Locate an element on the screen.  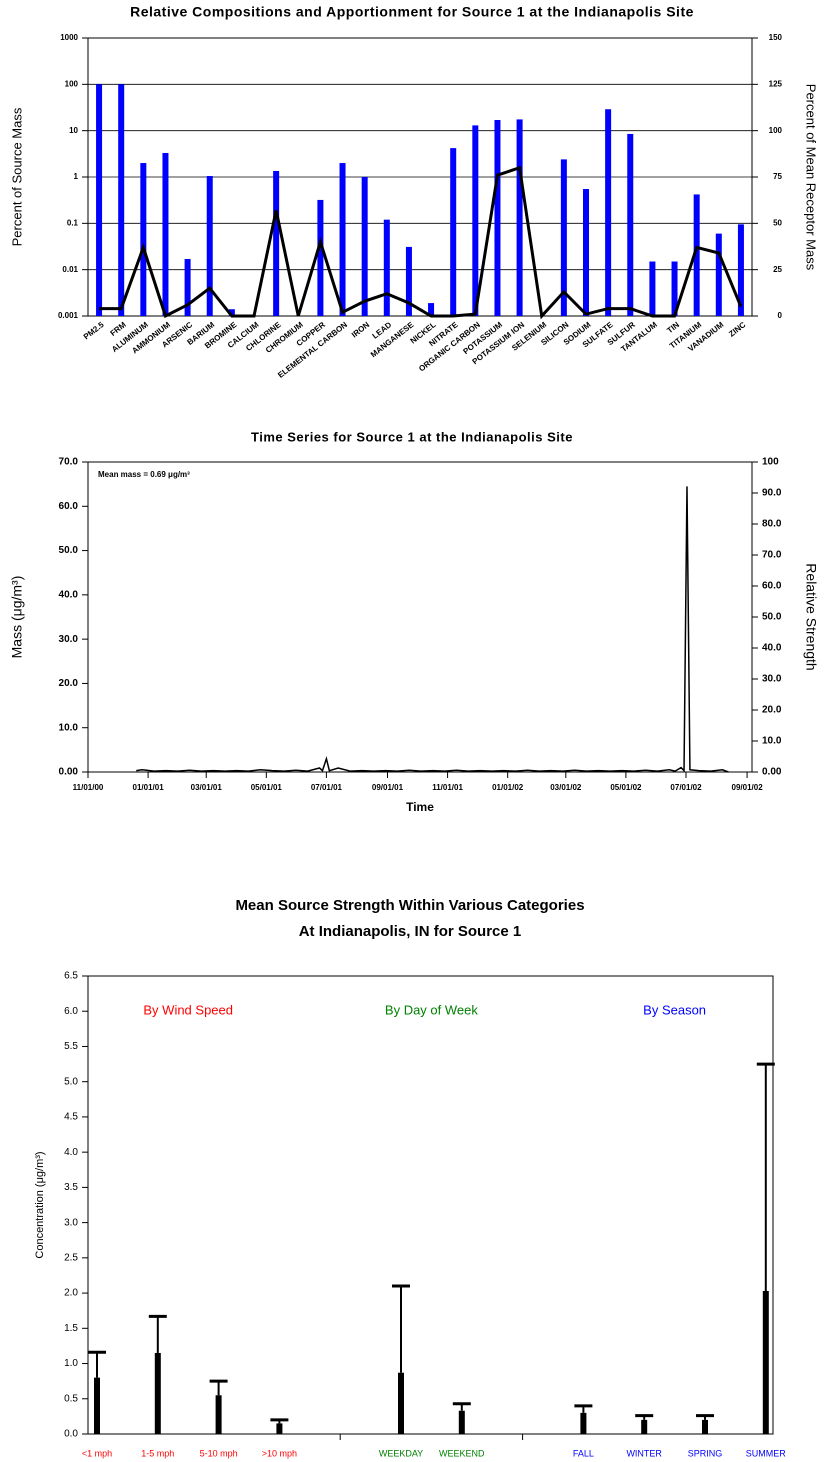
x-tick-label: 11/01/00 is located at coordinates (88, 787).